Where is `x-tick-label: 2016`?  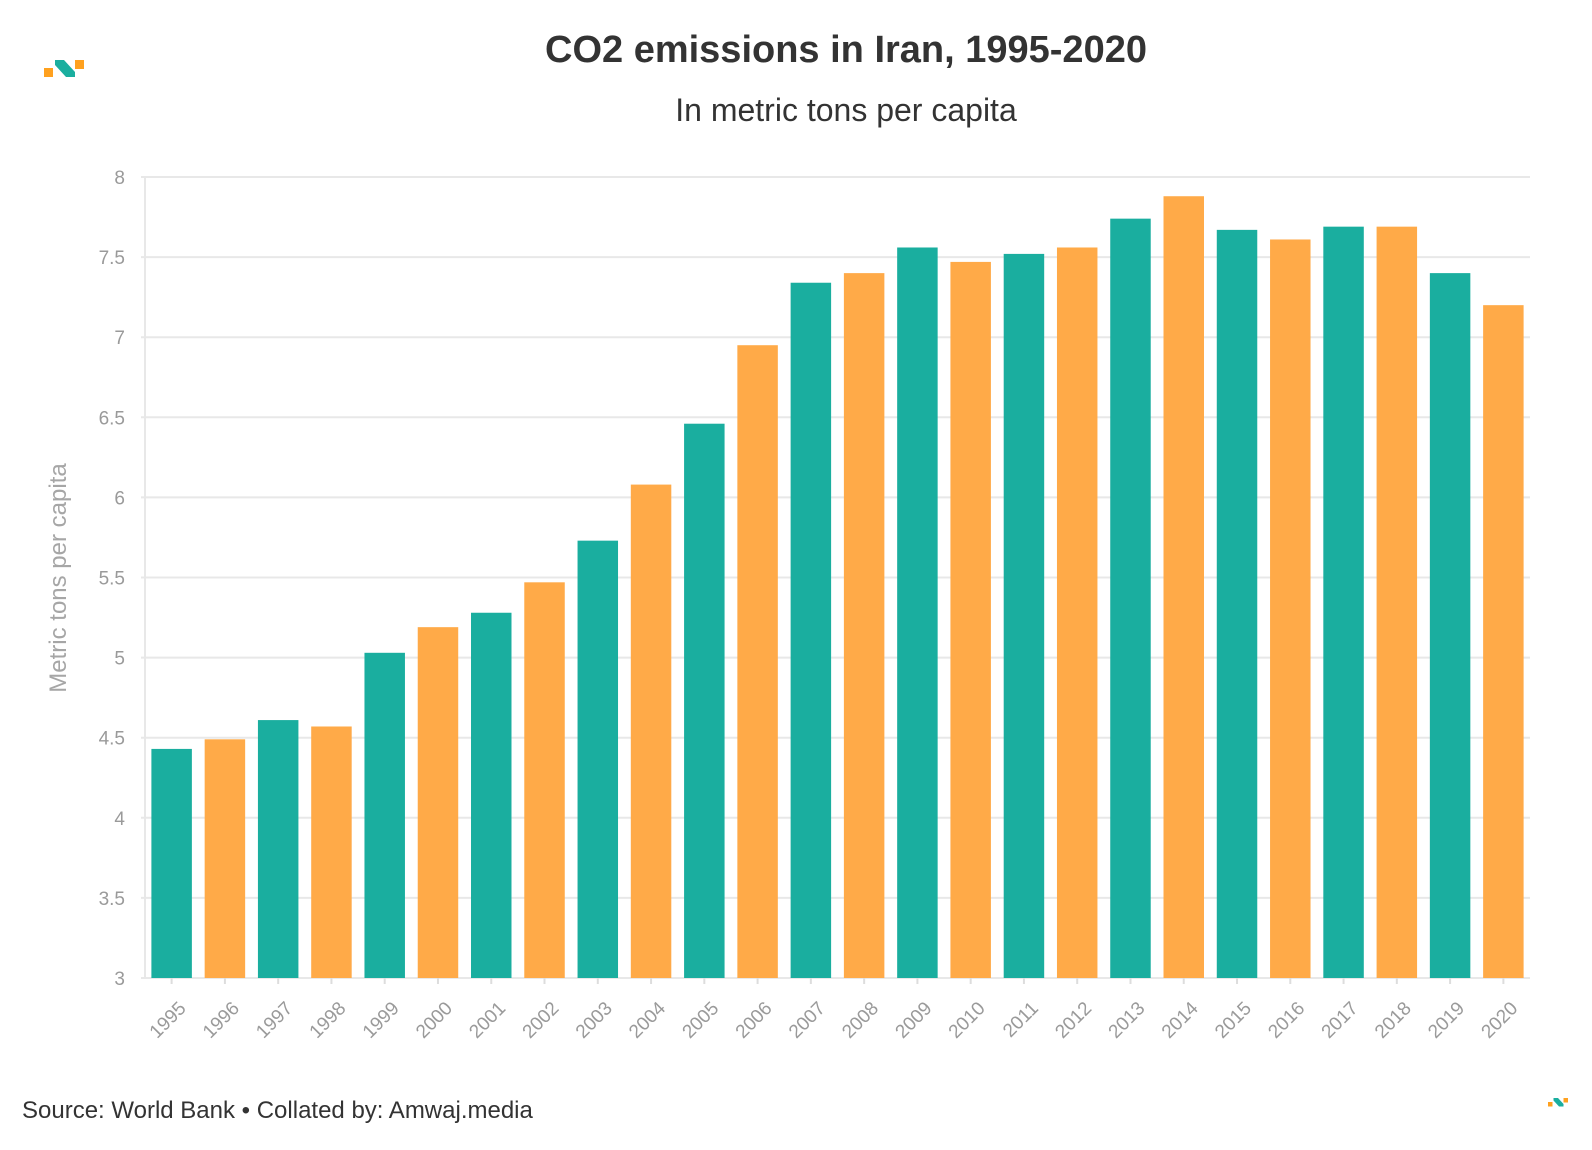
x-tick-label: 2016 is located at coordinates (1286, 1020).